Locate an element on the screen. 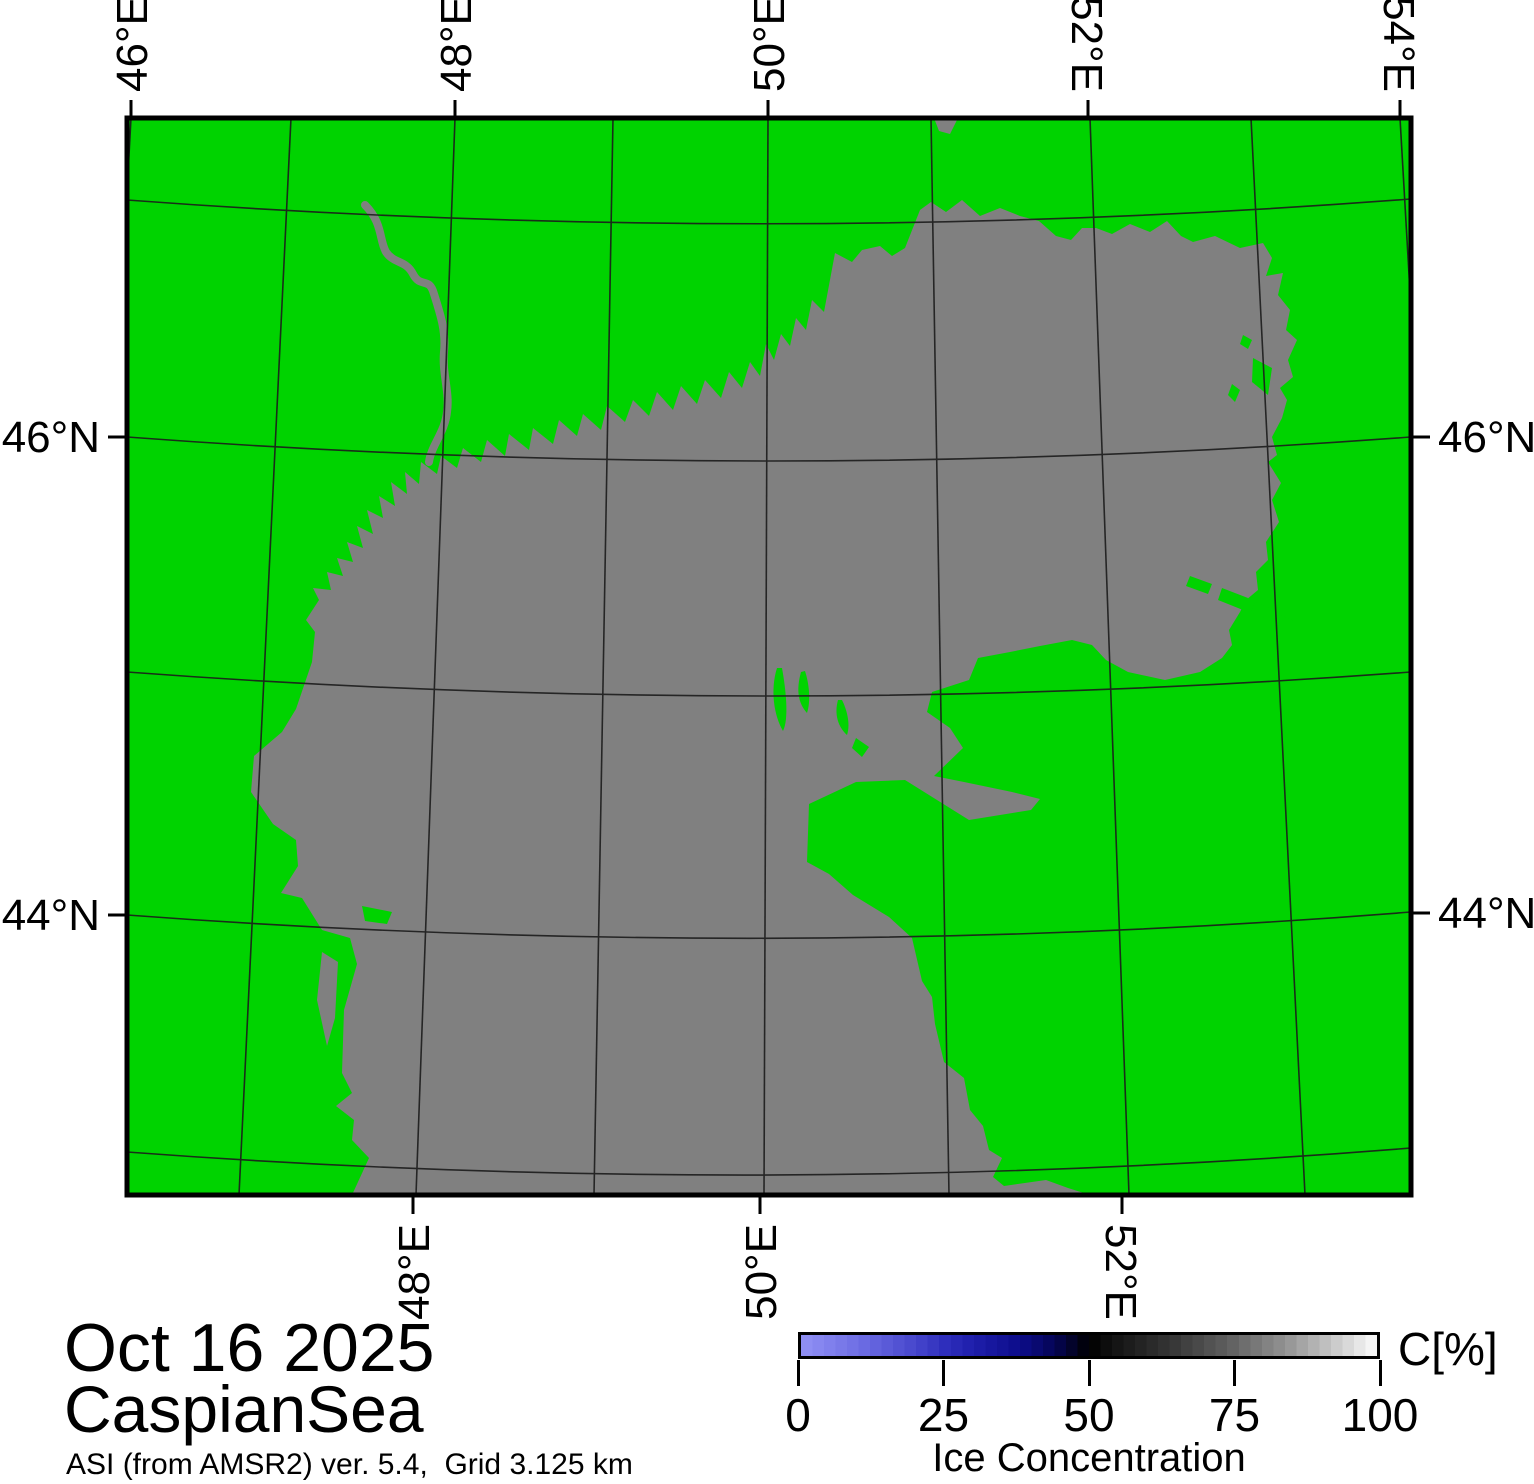 This screenshot has width=1534, height=1484. colorbar-gradient is located at coordinates (1089, 1345).